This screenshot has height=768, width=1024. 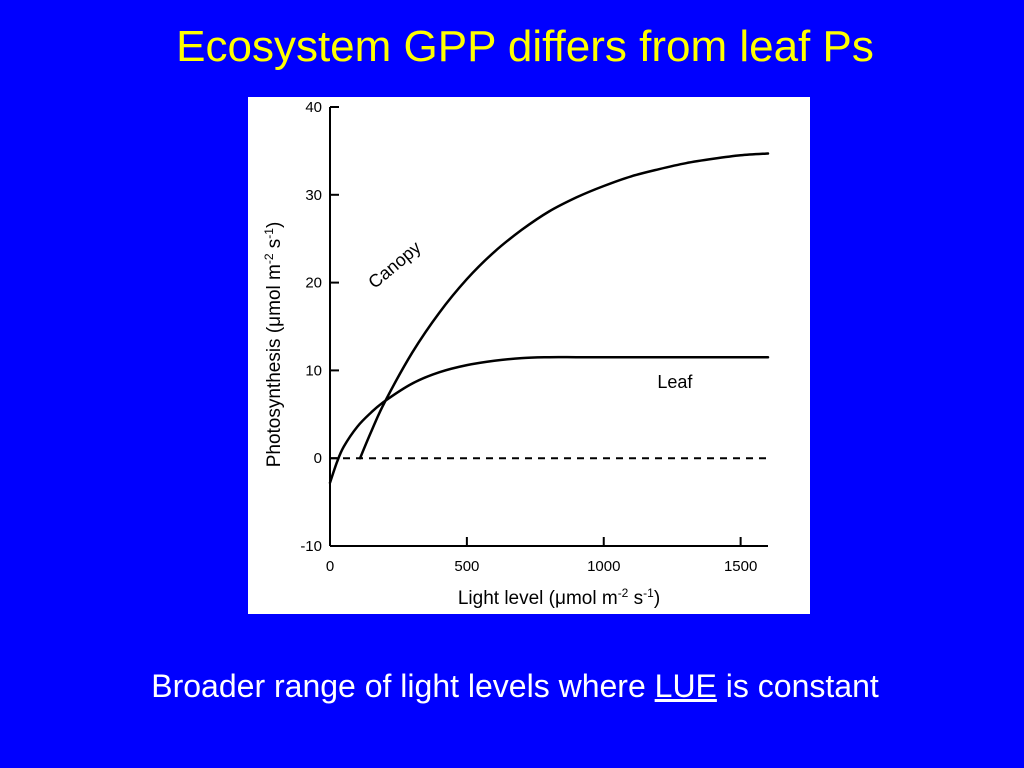 What do you see at coordinates (313, 283) in the screenshot?
I see `y-tick-label: 20` at bounding box center [313, 283].